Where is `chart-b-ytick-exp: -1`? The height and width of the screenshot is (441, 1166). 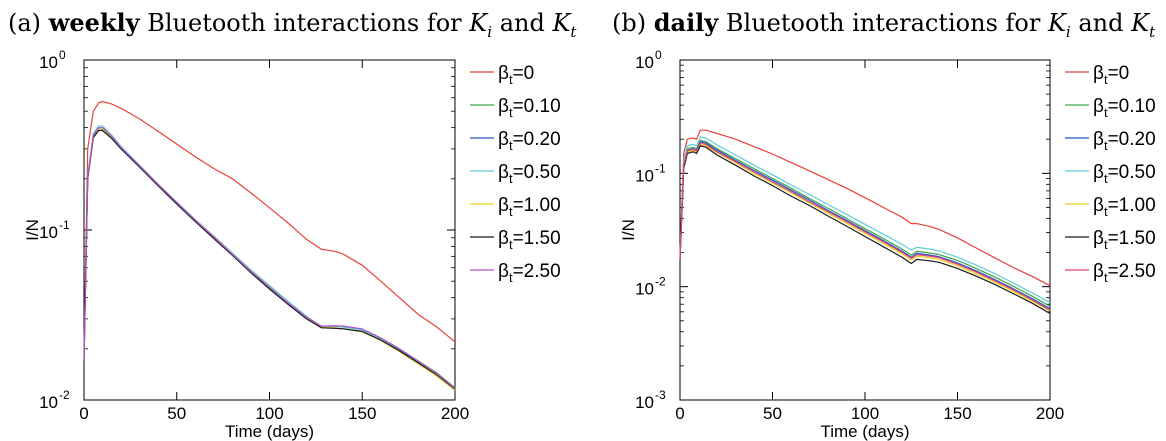 chart-b-ytick-exp: -1 is located at coordinates (660, 168).